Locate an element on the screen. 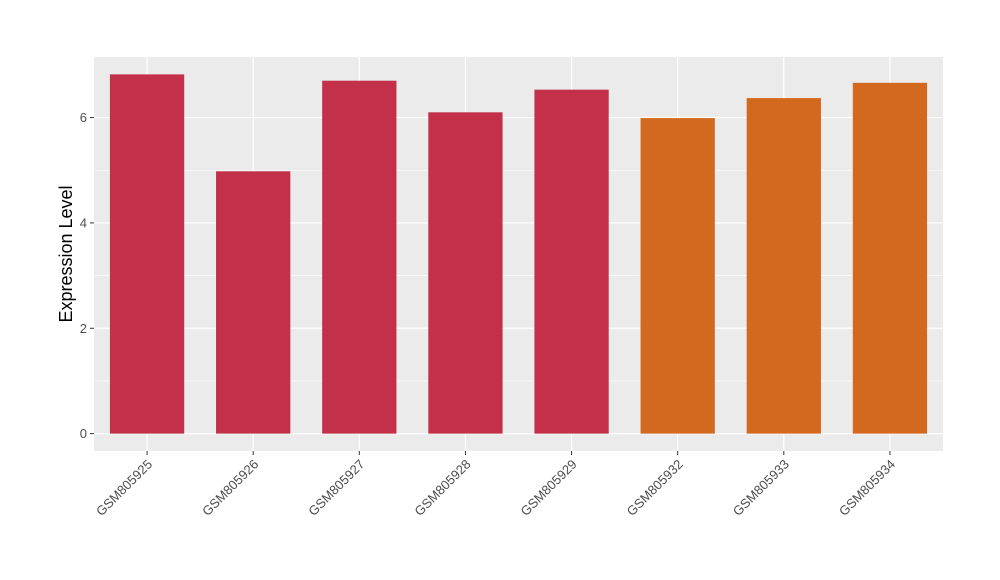 Image resolution: width=1000 pixels, height=580 pixels. x-tick-label: GSM805929 is located at coordinates (548, 488).